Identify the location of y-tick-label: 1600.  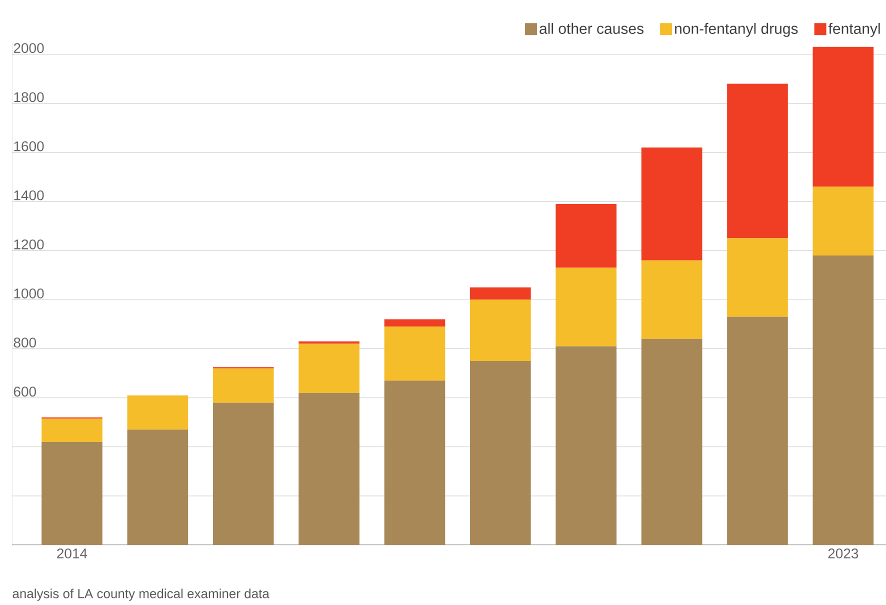
(29, 146).